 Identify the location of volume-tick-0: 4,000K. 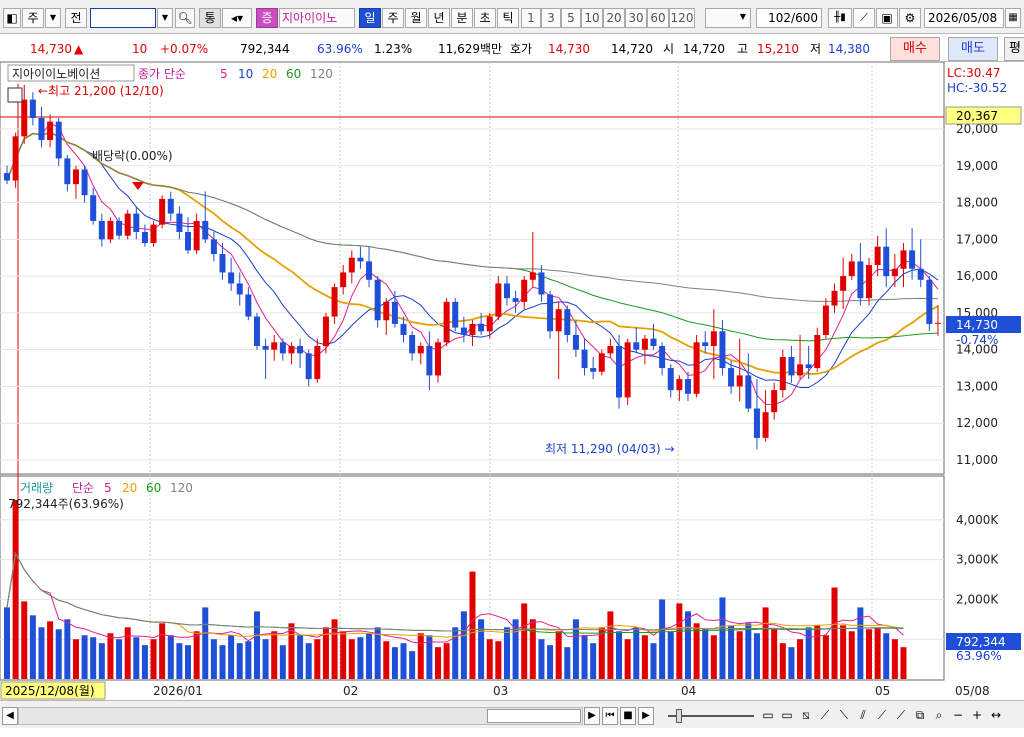
(977, 520).